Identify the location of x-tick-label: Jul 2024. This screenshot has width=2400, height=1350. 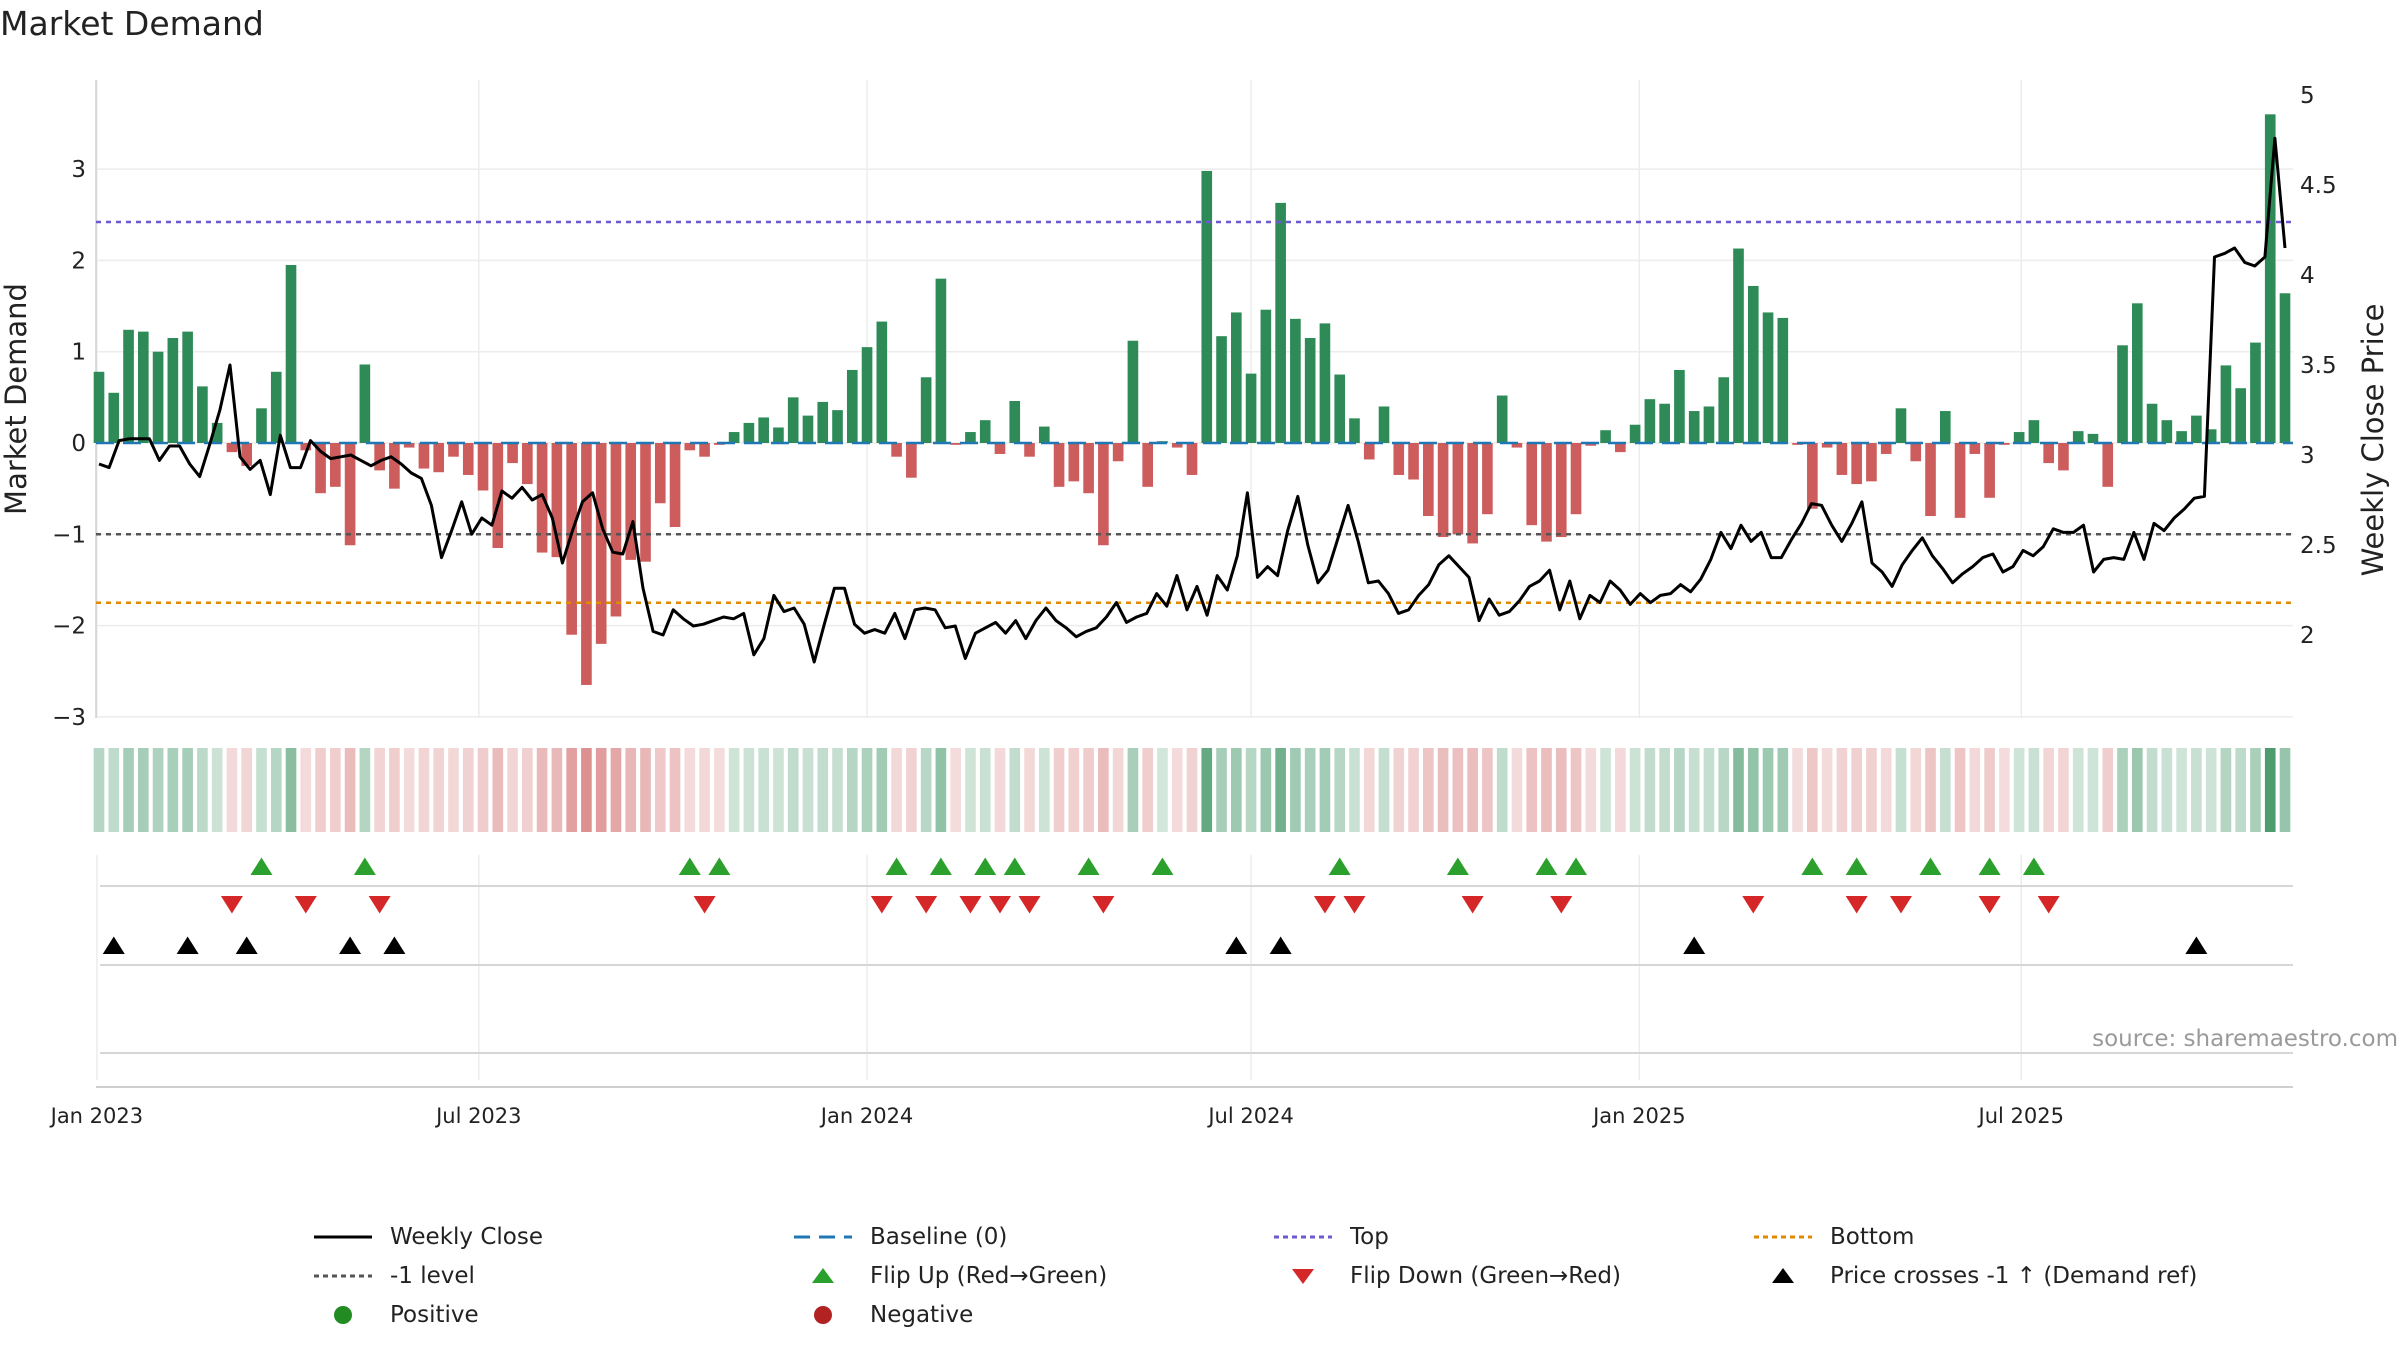
(1249, 1116).